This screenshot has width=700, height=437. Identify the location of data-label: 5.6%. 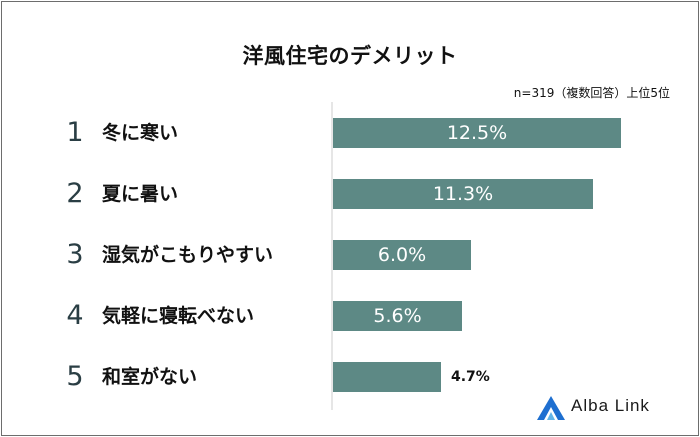
(397, 316).